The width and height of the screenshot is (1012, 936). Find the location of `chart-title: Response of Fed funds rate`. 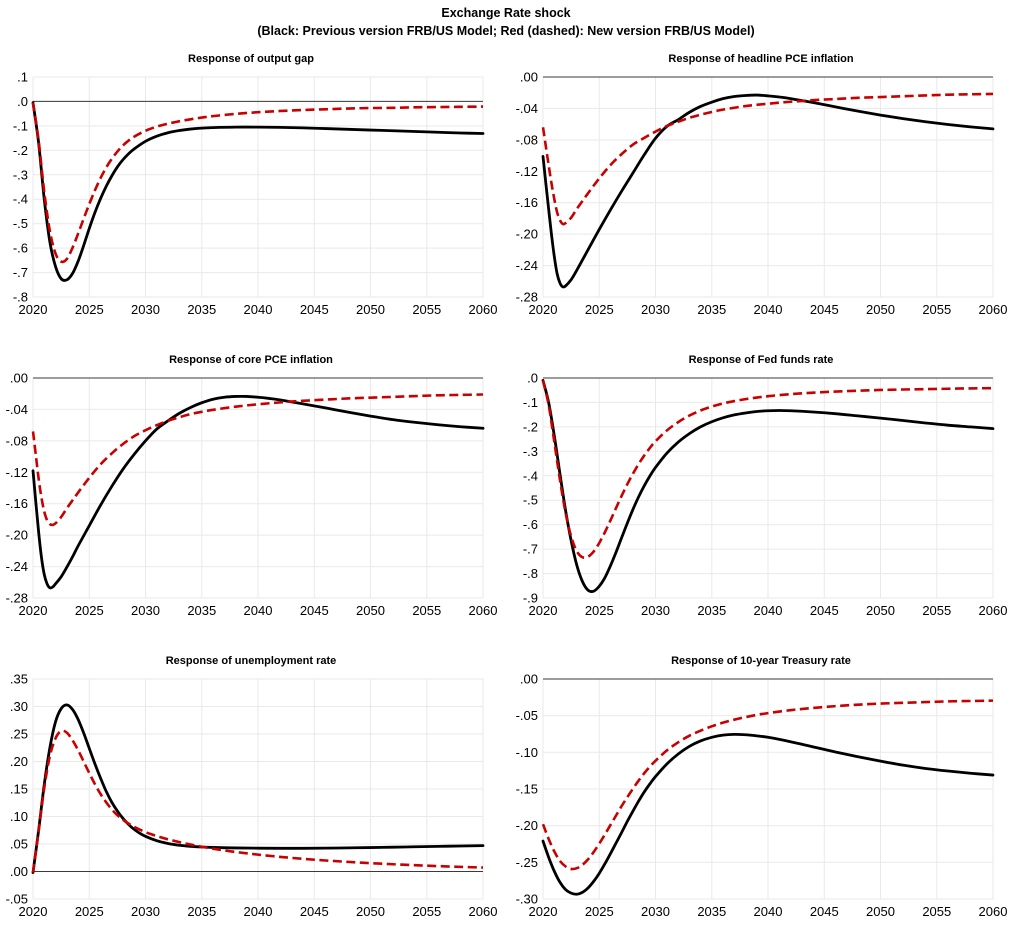

chart-title: Response of Fed funds rate is located at coordinates (761, 360).